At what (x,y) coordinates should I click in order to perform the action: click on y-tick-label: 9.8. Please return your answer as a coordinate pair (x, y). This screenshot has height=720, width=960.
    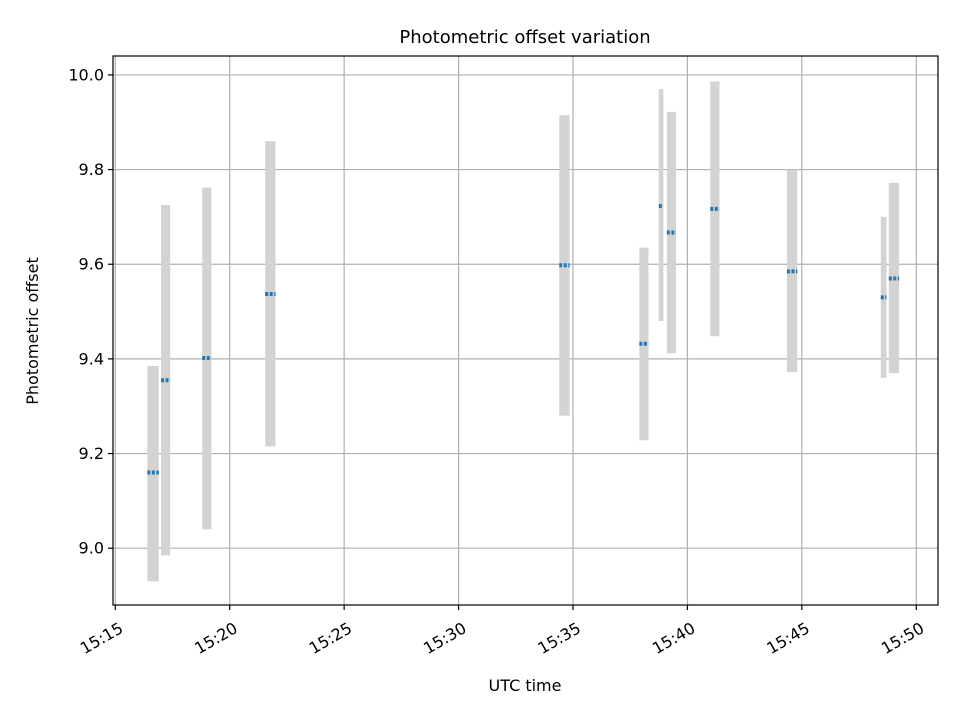
    Looking at the image, I should click on (91, 169).